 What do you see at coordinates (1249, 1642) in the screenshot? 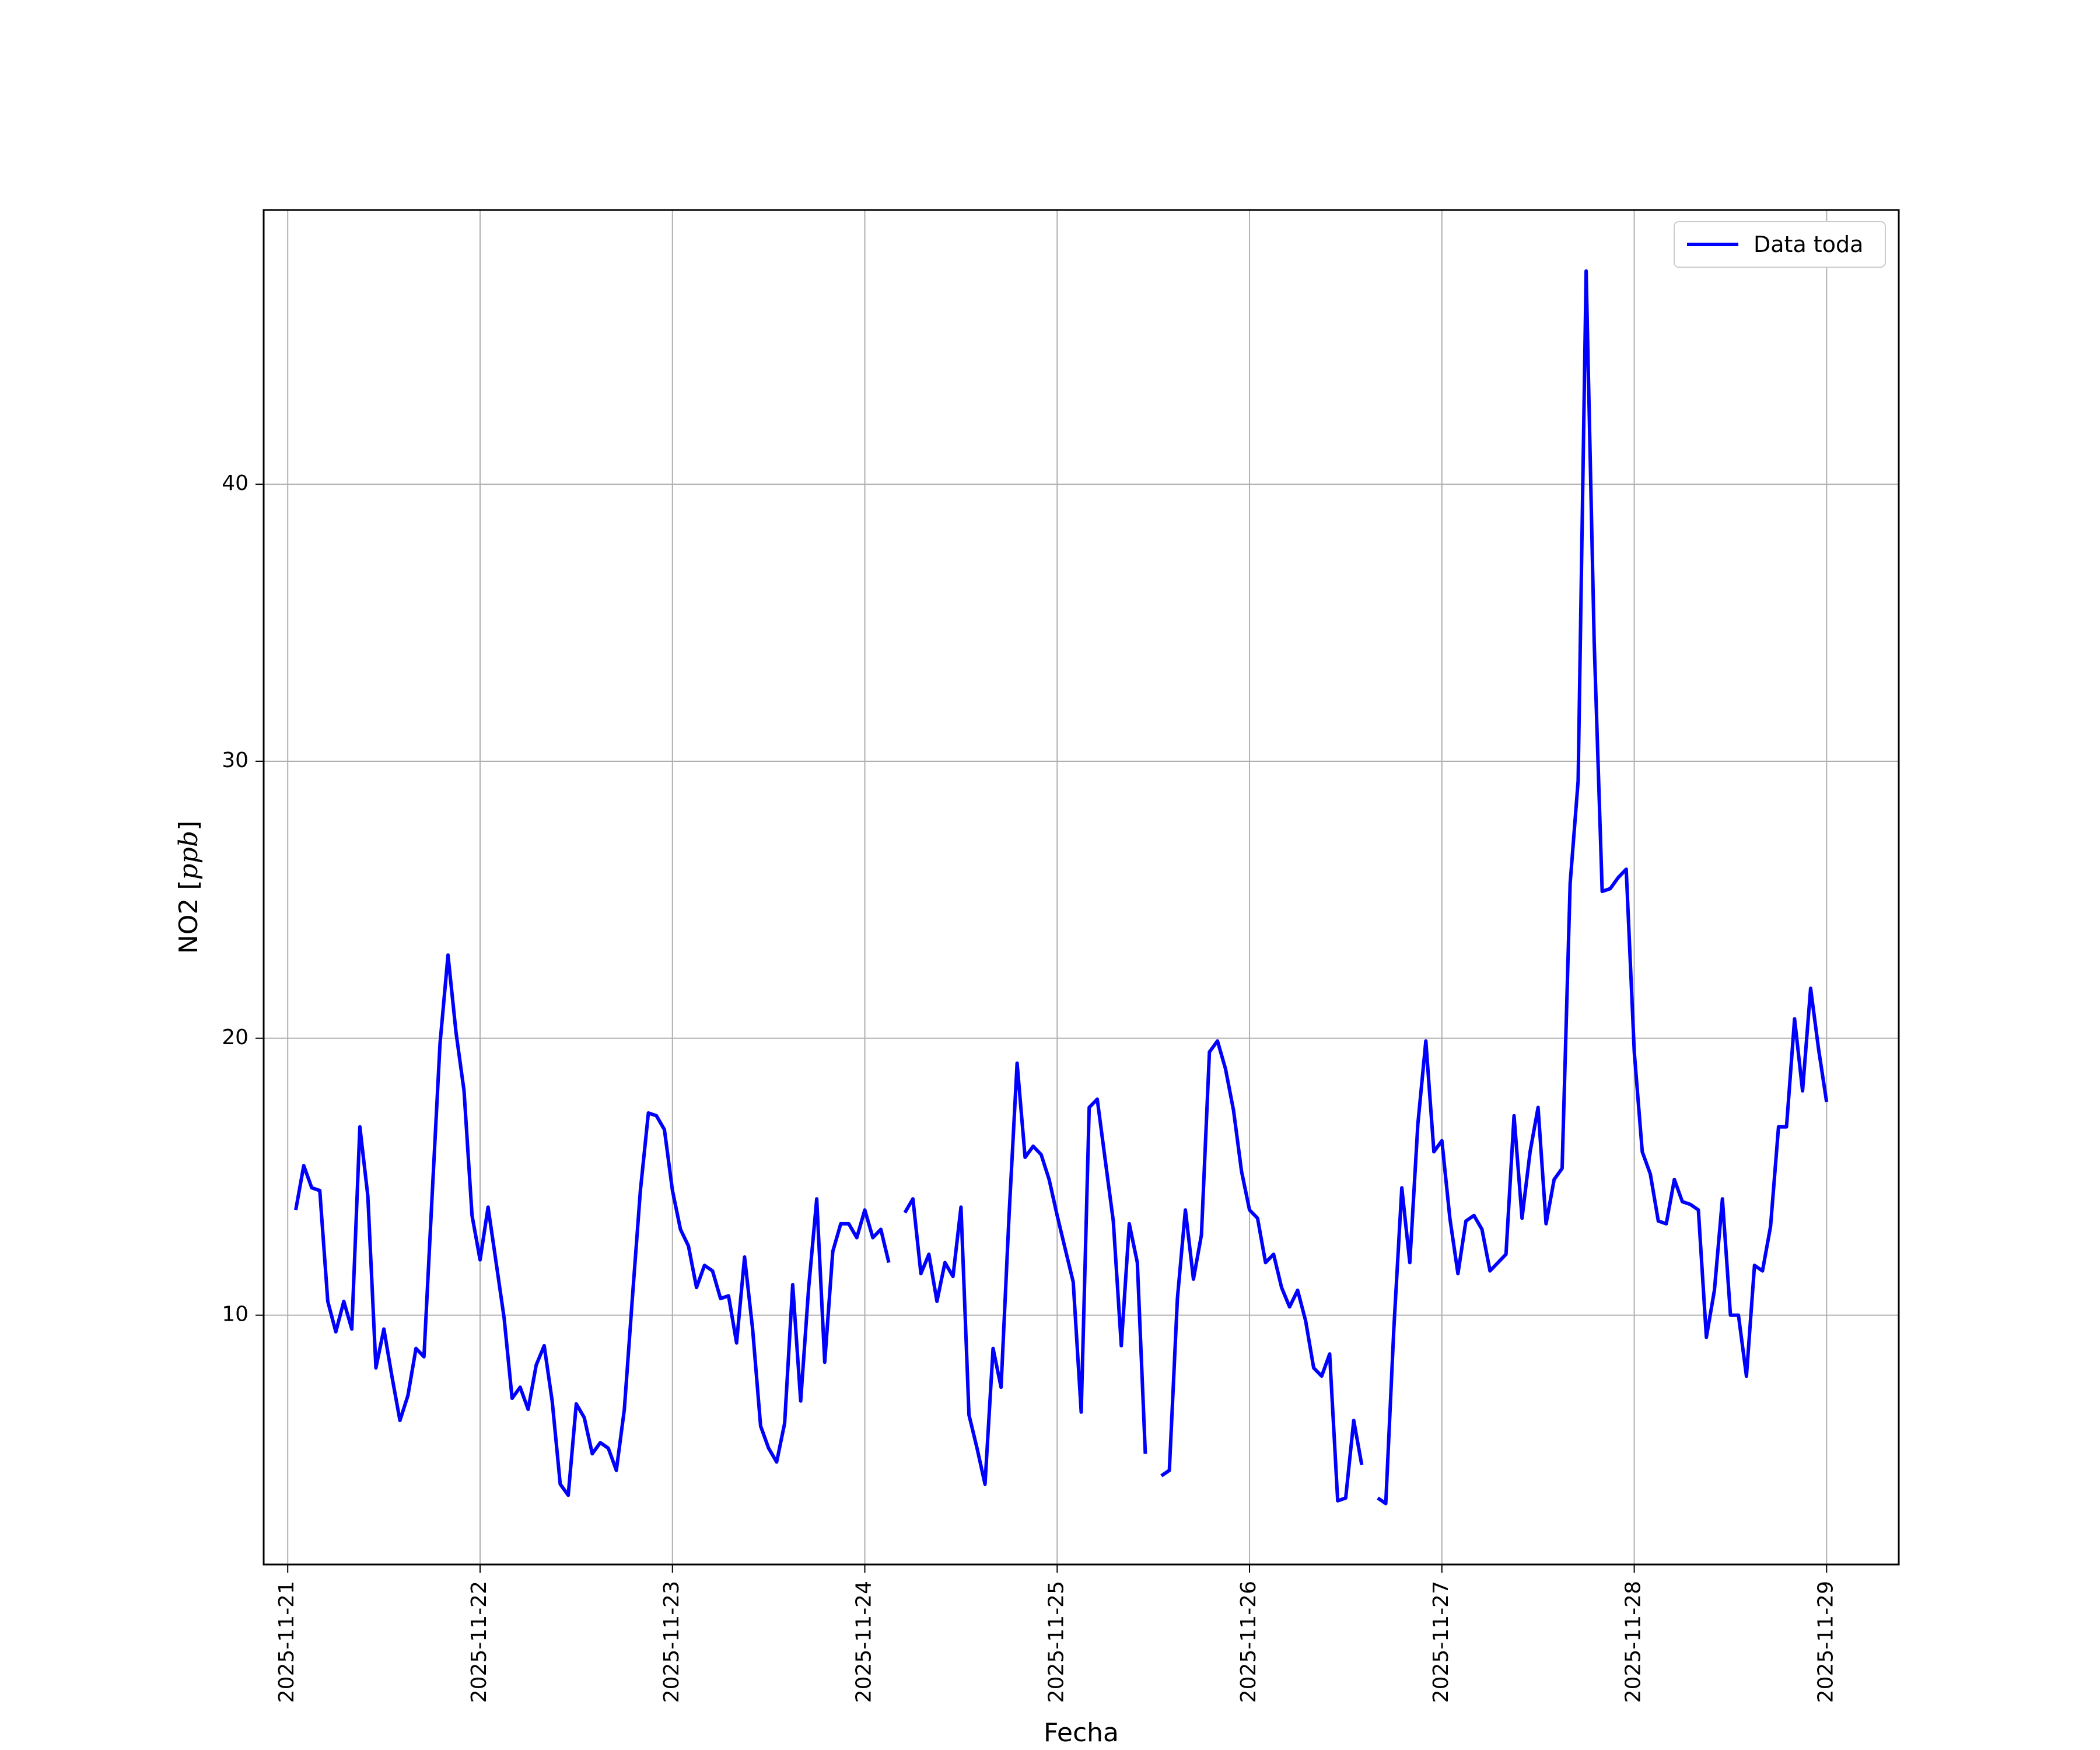
I see `x-tick-label: 2025-11-26` at bounding box center [1249, 1642].